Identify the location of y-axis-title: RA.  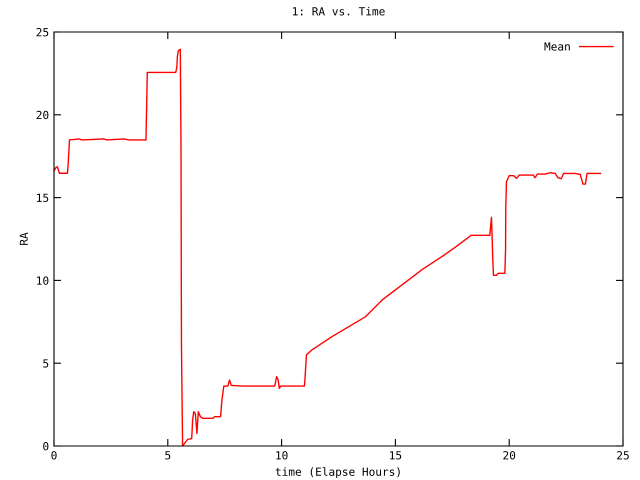
(24, 238).